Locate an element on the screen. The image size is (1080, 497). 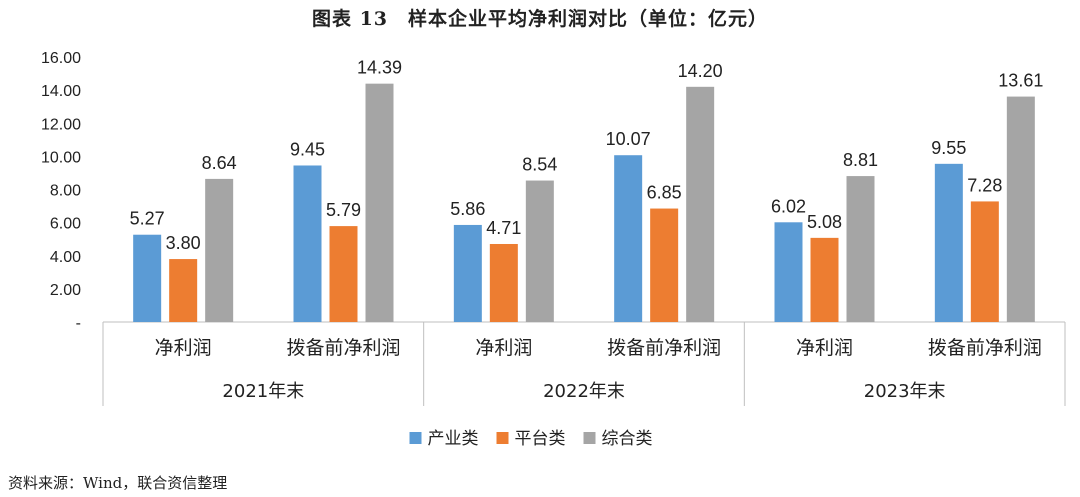
data-label: 13.61 is located at coordinates (1020, 81).